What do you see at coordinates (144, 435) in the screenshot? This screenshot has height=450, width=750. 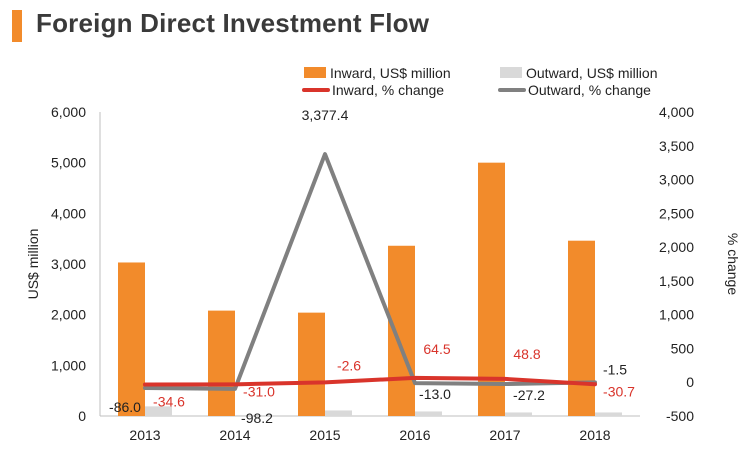 I see `x-tick-label: 2013` at bounding box center [144, 435].